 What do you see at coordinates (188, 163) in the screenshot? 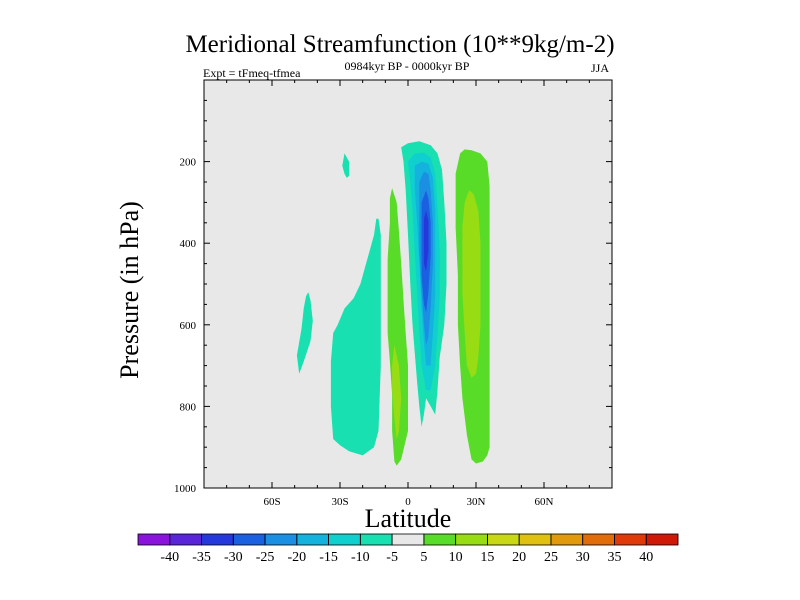
I see `y-tick-label: 200` at bounding box center [188, 163].